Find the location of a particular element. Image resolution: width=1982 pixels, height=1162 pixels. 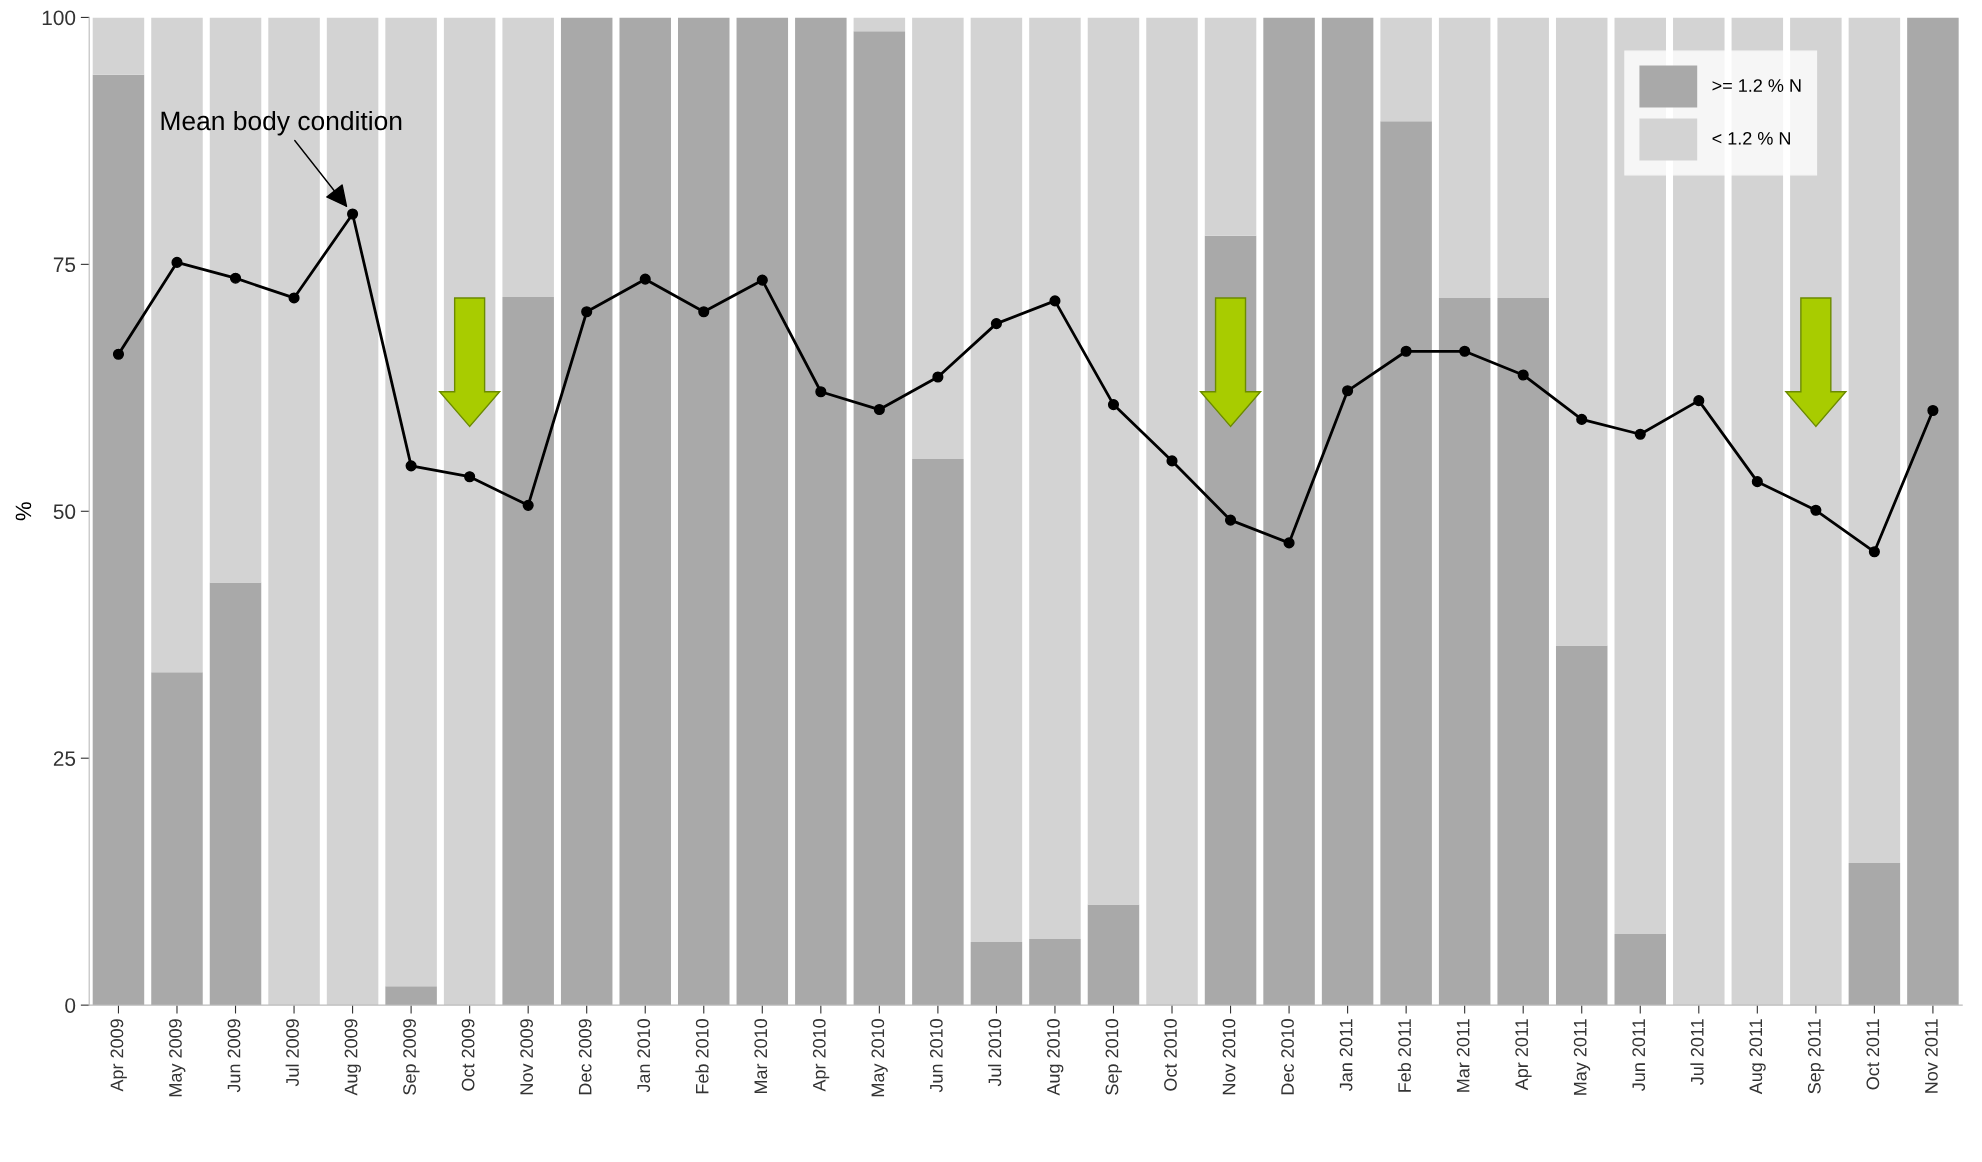

annotation: Mean body condition is located at coordinates (281, 123).